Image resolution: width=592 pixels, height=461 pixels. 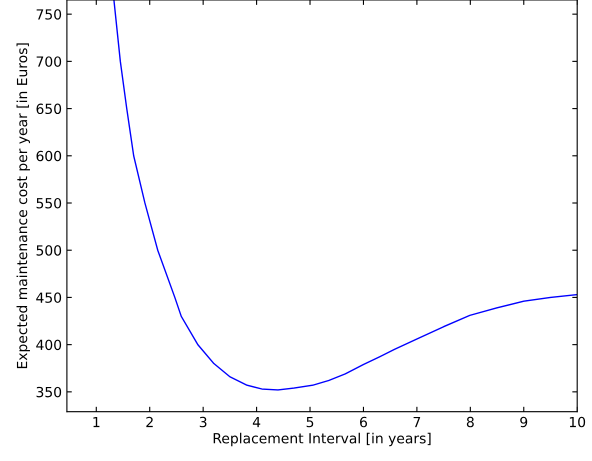 What do you see at coordinates (524, 422) in the screenshot?
I see `x-tick-label: 9` at bounding box center [524, 422].